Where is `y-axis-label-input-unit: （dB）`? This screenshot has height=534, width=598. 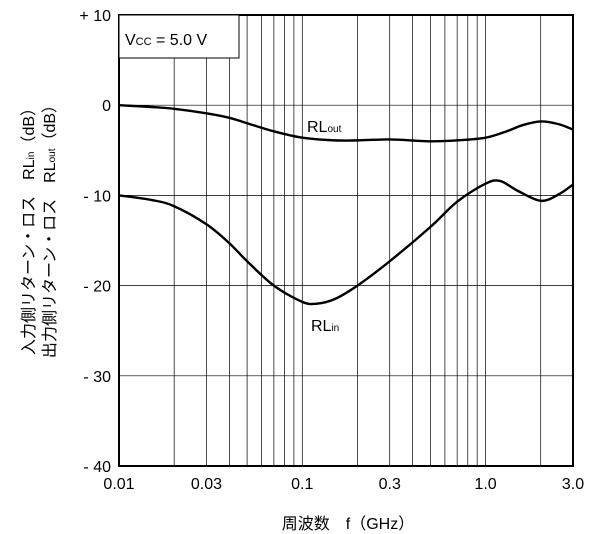 y-axis-label-input-unit: （dB） is located at coordinates (29, 126).